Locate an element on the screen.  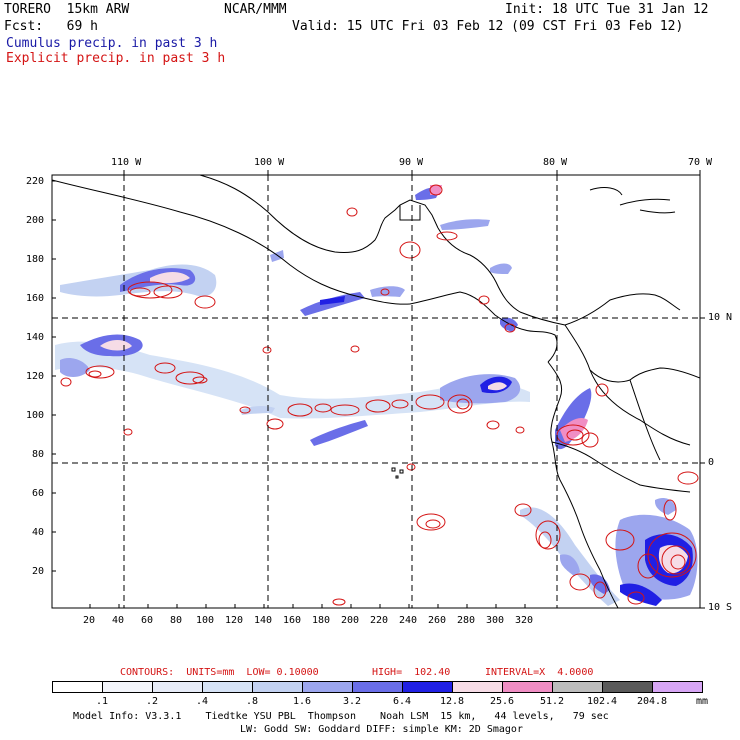
x-tick-label: 60 is located at coordinates (147, 620).